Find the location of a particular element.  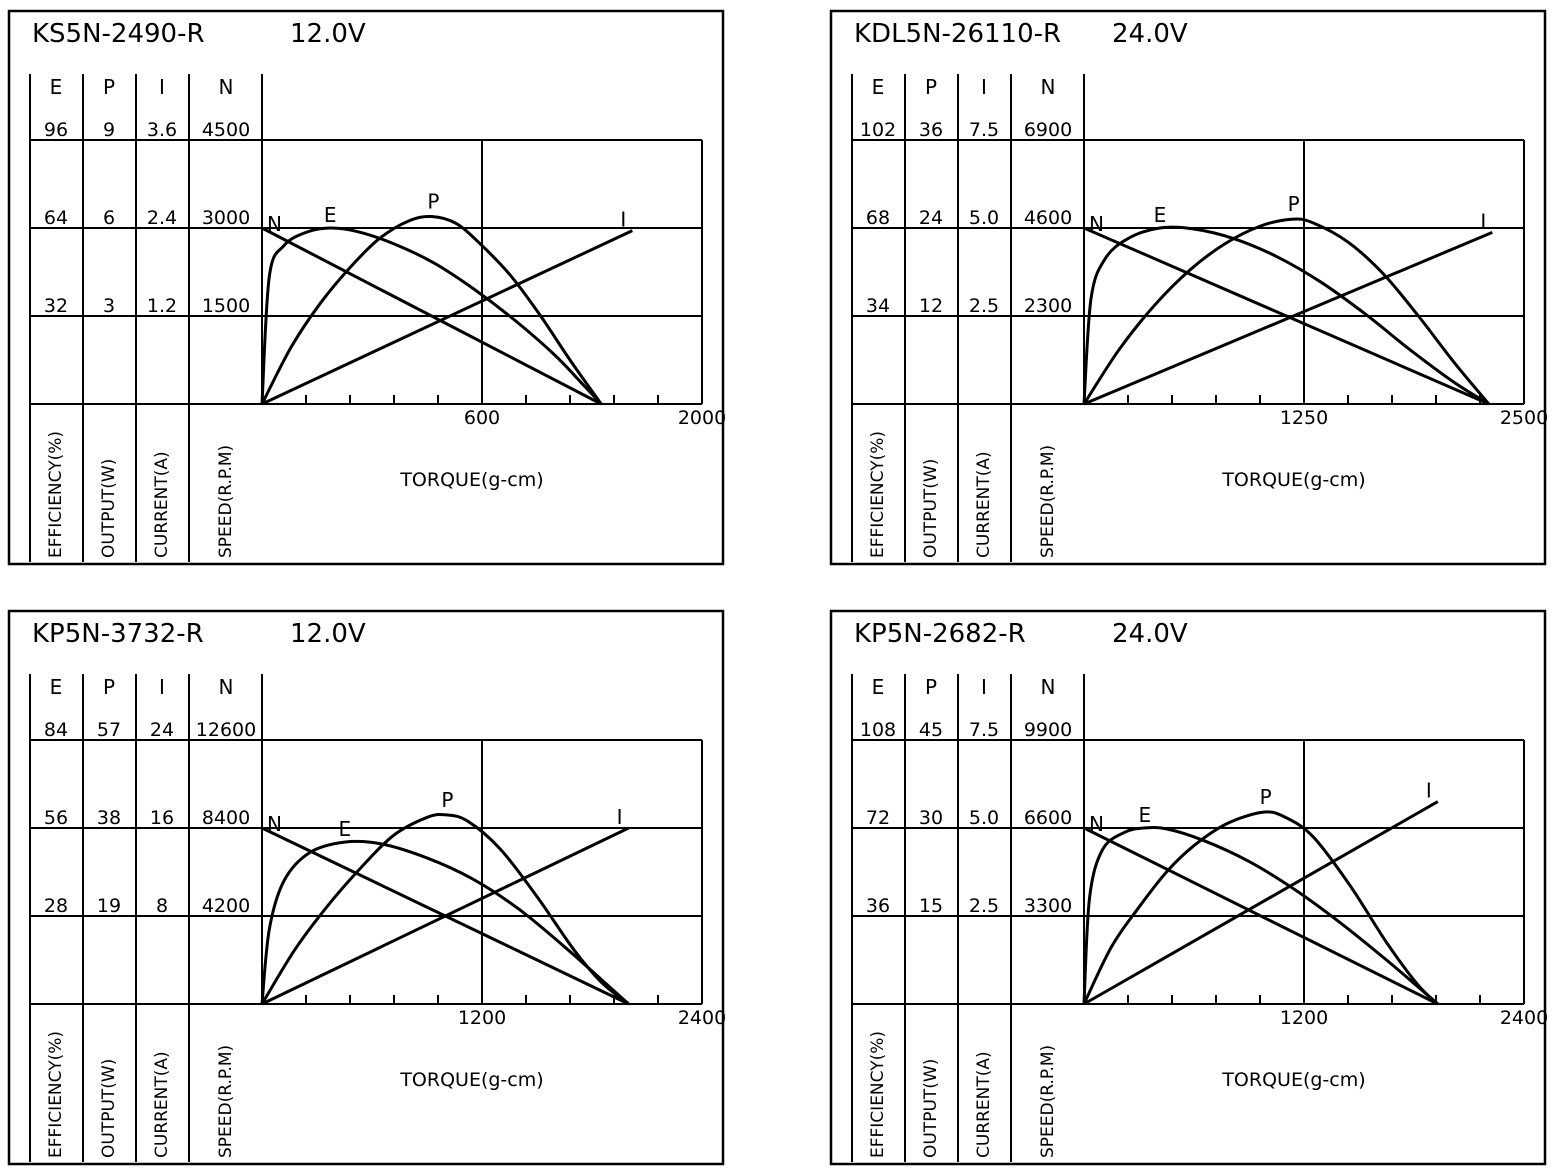

y-tick-label: 9900 is located at coordinates (1048, 730).